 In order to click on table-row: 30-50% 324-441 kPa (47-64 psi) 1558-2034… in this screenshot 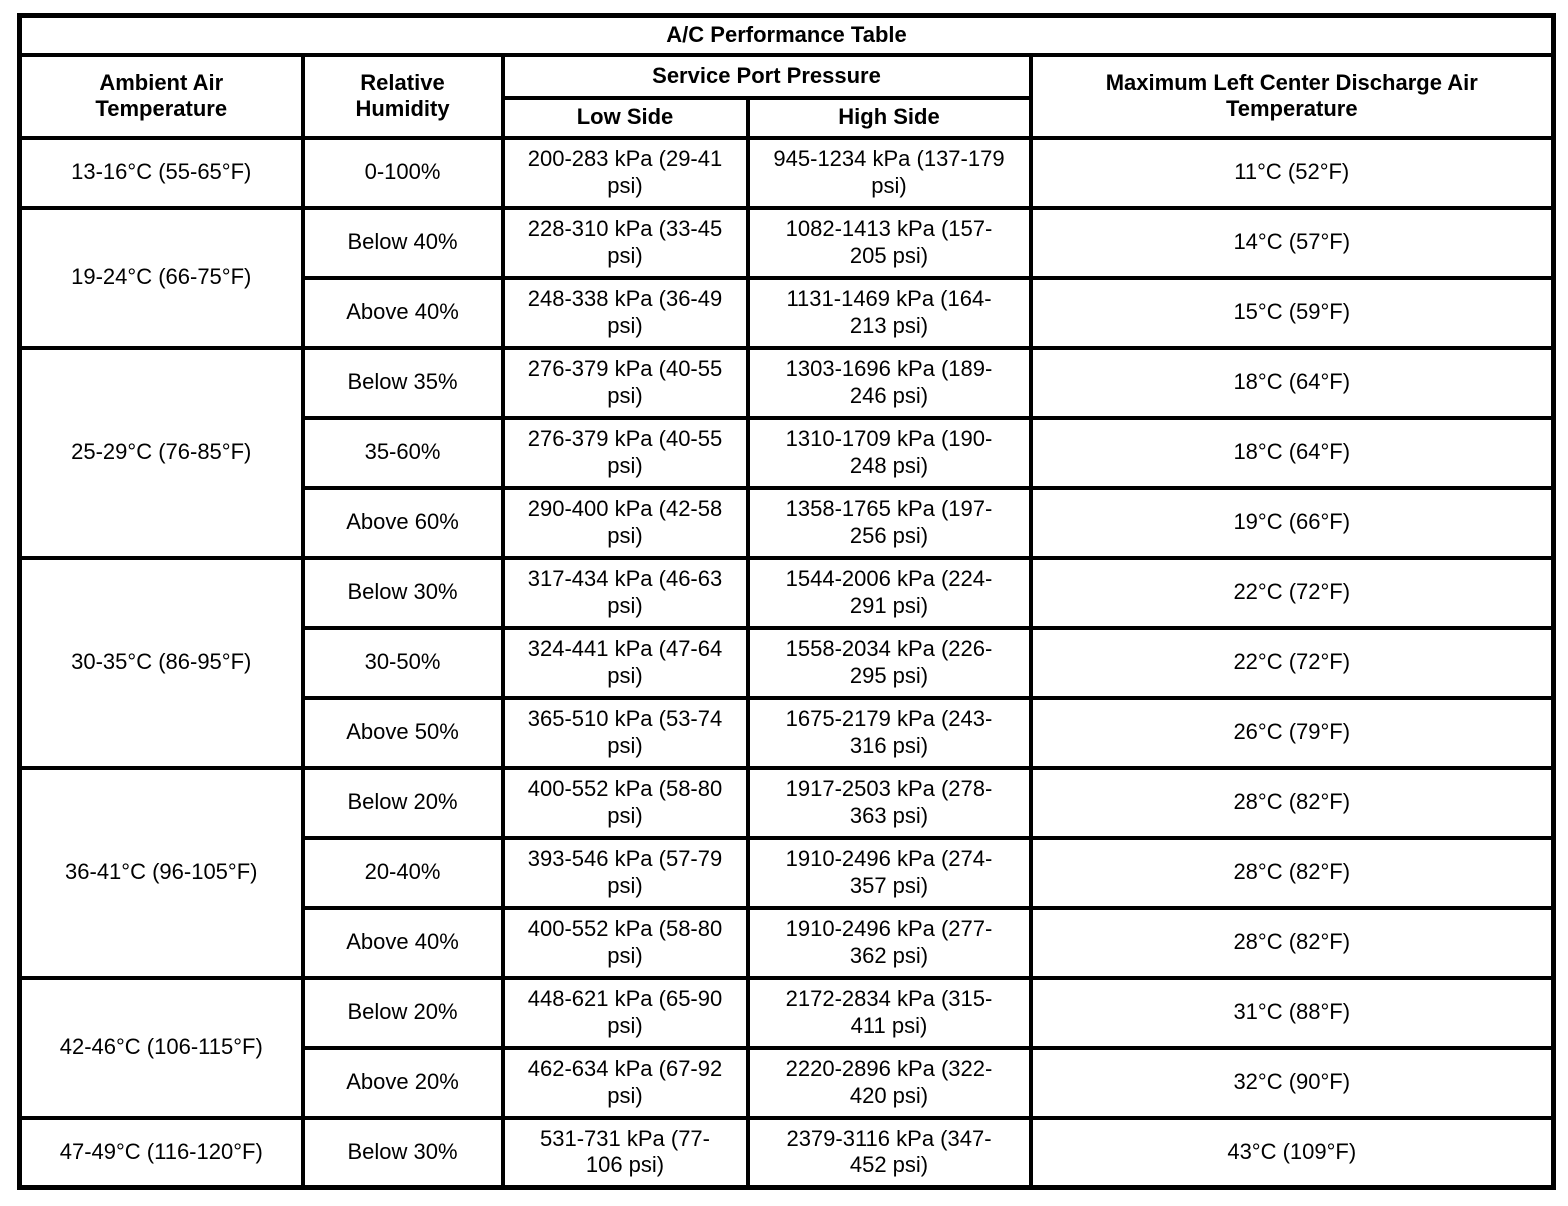, I will do `click(788, 662)`.